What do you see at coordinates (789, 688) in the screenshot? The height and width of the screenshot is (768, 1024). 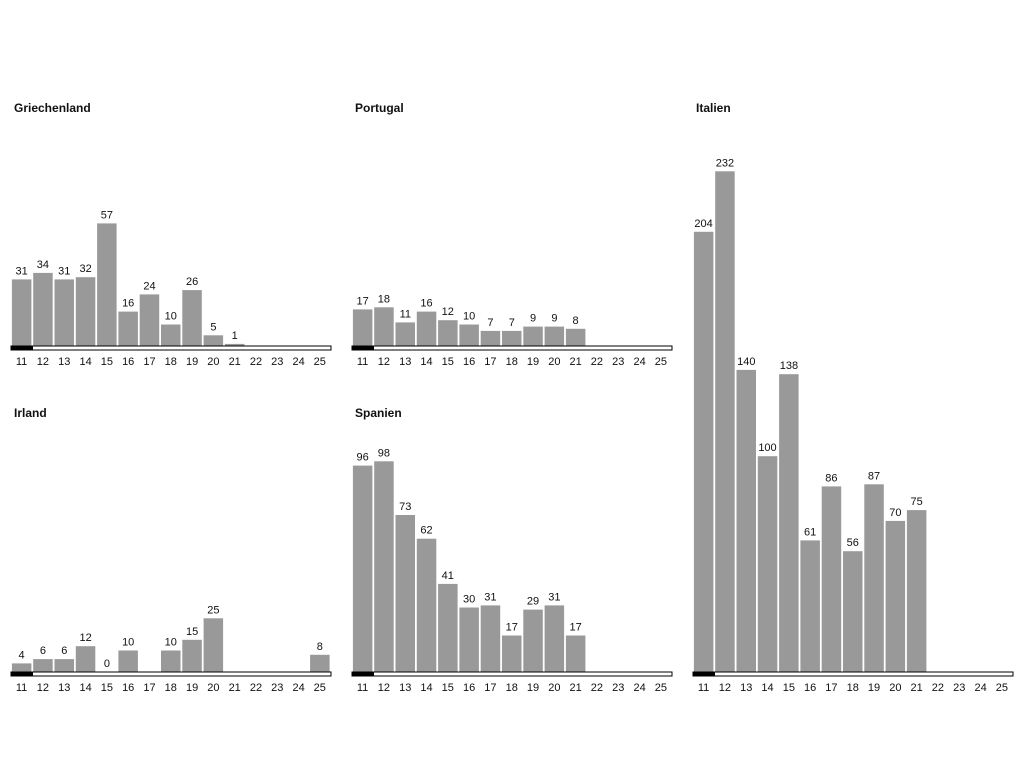 I see `tick-label: 15` at bounding box center [789, 688].